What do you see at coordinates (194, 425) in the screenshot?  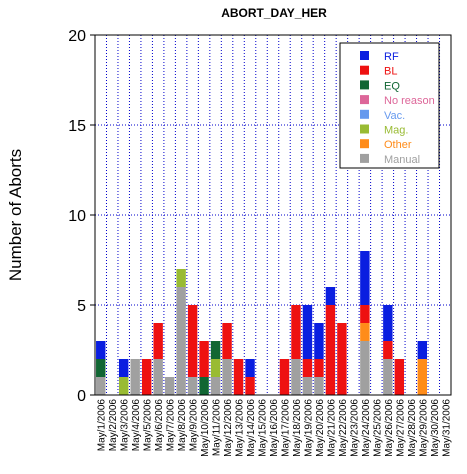 I see `x-tick-label: May/9/2006` at bounding box center [194, 425].